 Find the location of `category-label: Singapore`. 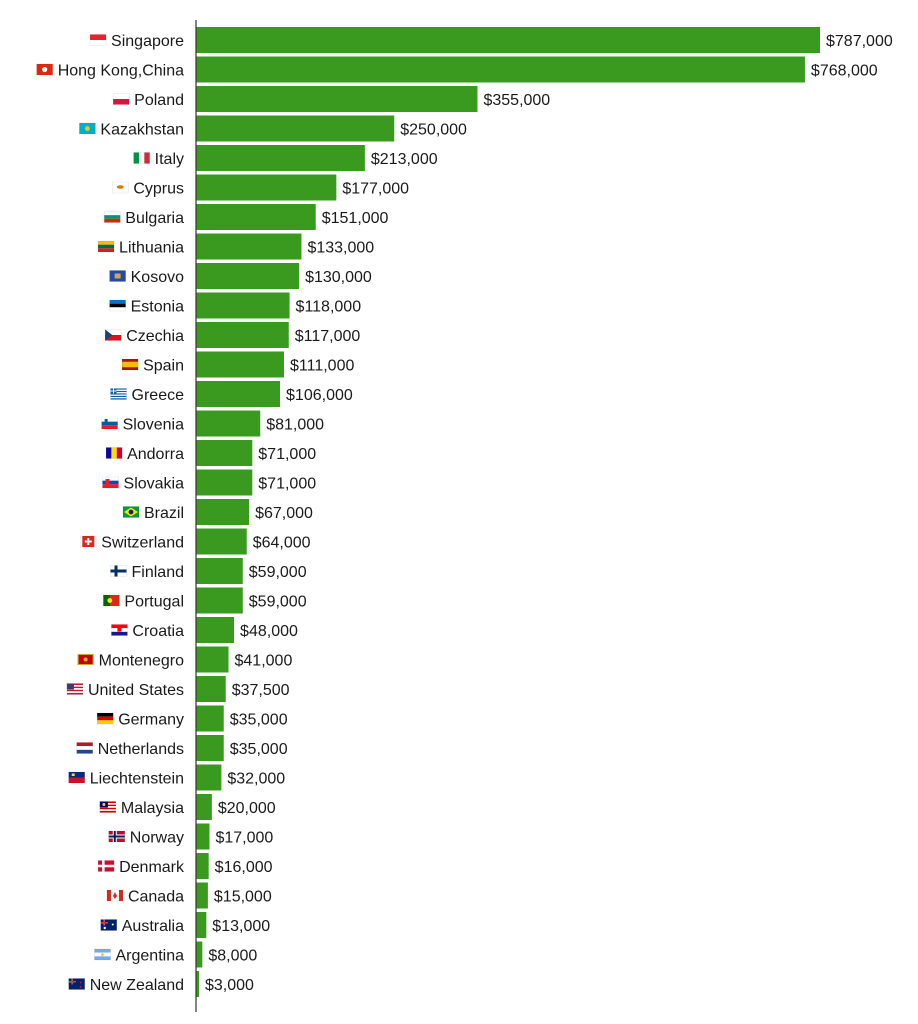

category-label: Singapore is located at coordinates (147, 41).